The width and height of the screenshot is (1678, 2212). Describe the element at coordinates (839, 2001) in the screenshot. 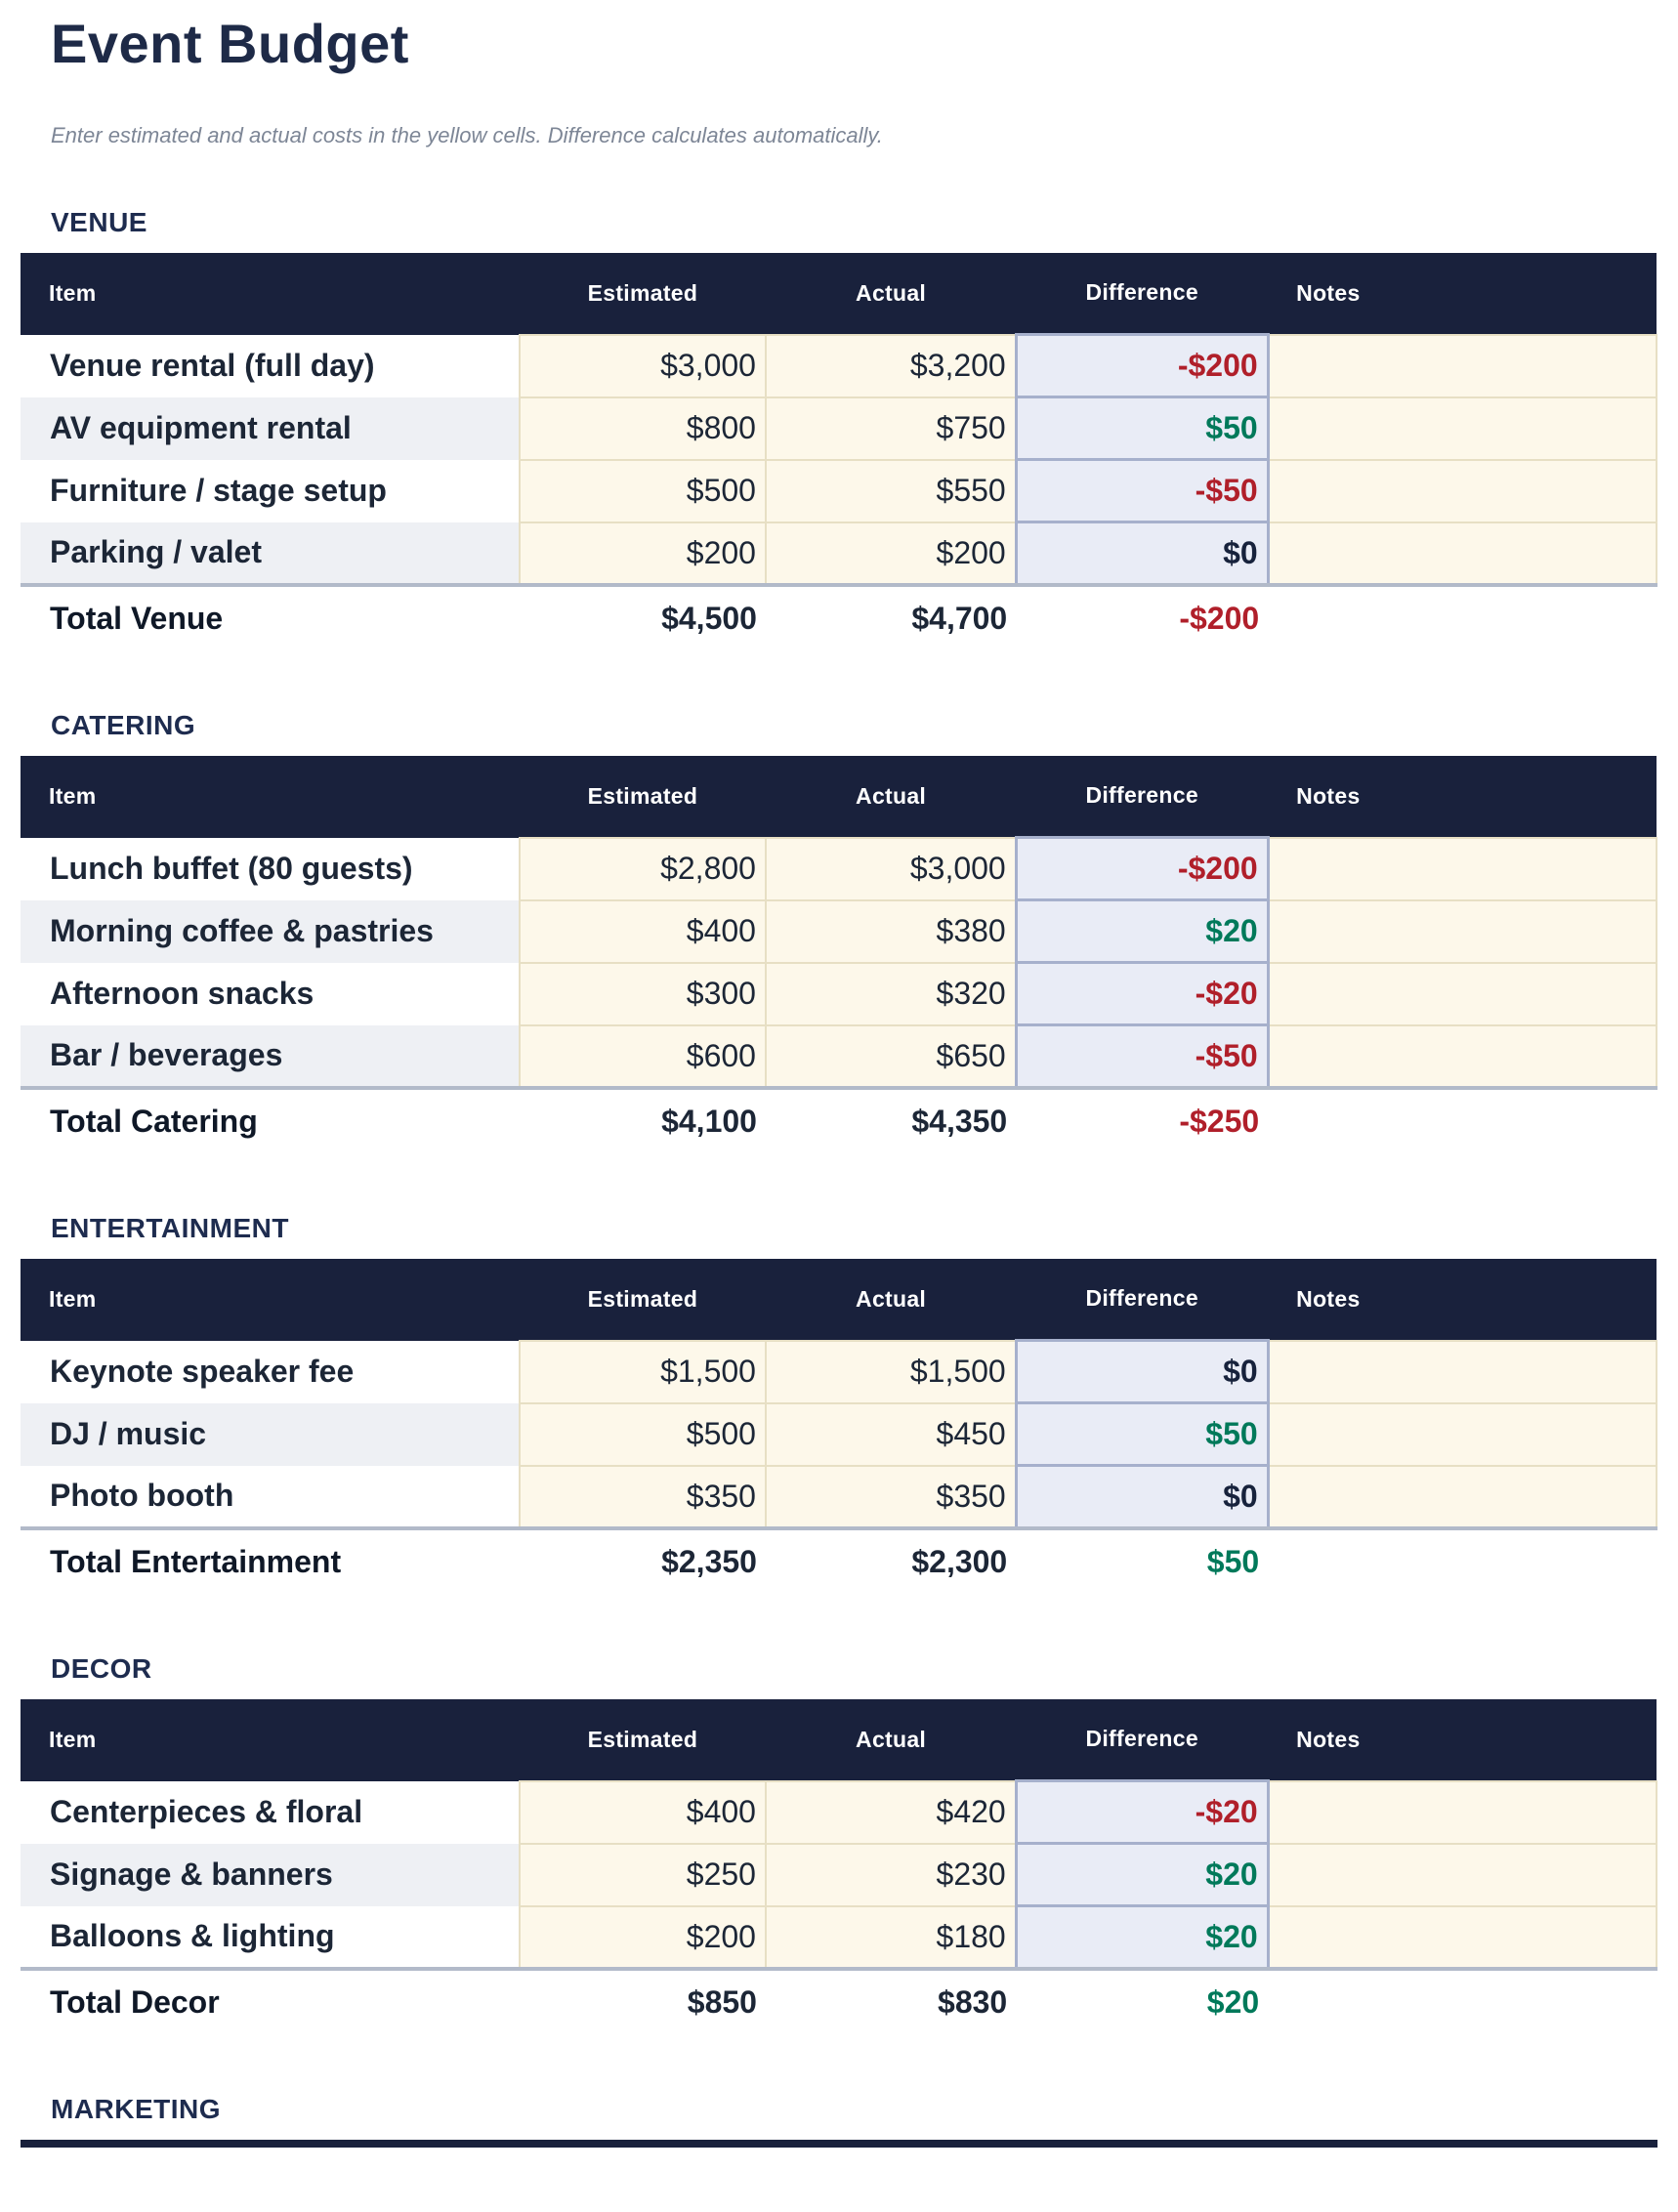

I see `total-row: Total Decor $850 $830 $20` at that location.